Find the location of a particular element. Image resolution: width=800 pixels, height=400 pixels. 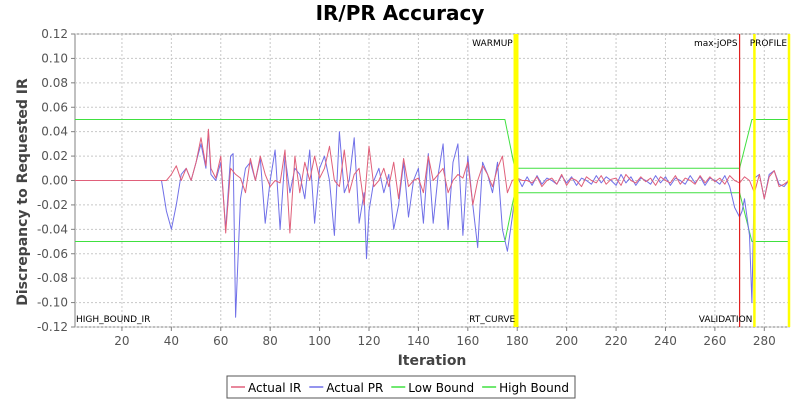

y-tick-label: -0.10 is located at coordinates (52, 303).